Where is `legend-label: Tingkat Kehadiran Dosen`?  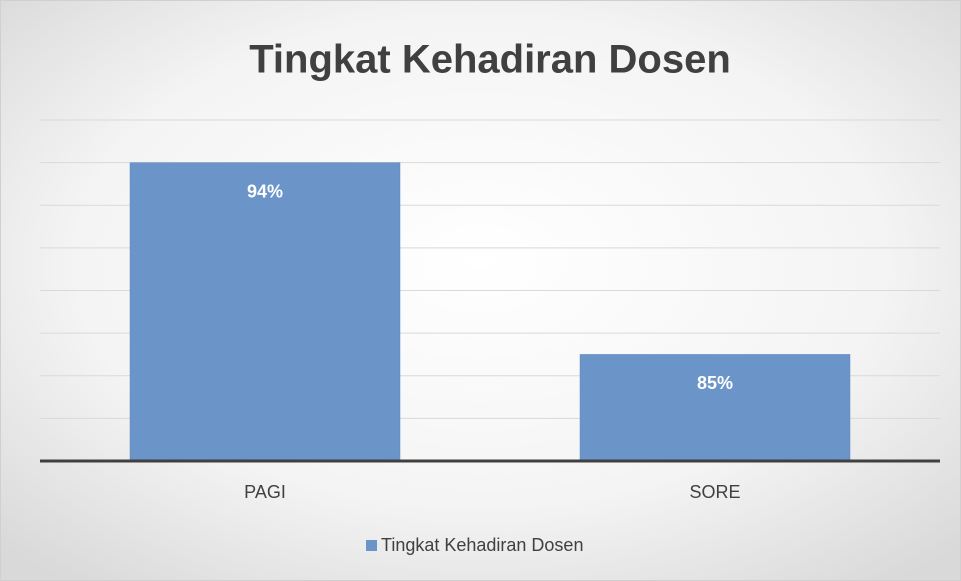
legend-label: Tingkat Kehadiran Dosen is located at coordinates (482, 545).